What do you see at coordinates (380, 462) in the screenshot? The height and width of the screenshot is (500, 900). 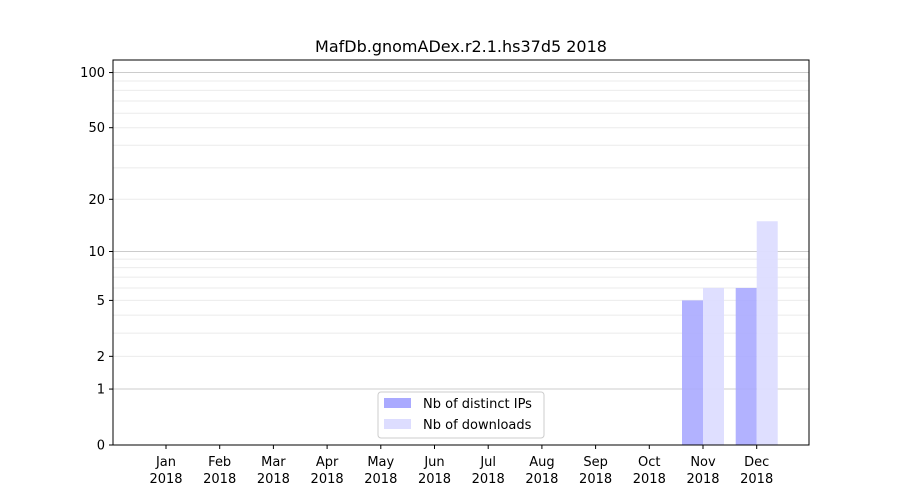 I see `x-tick-label-month: May` at bounding box center [380, 462].